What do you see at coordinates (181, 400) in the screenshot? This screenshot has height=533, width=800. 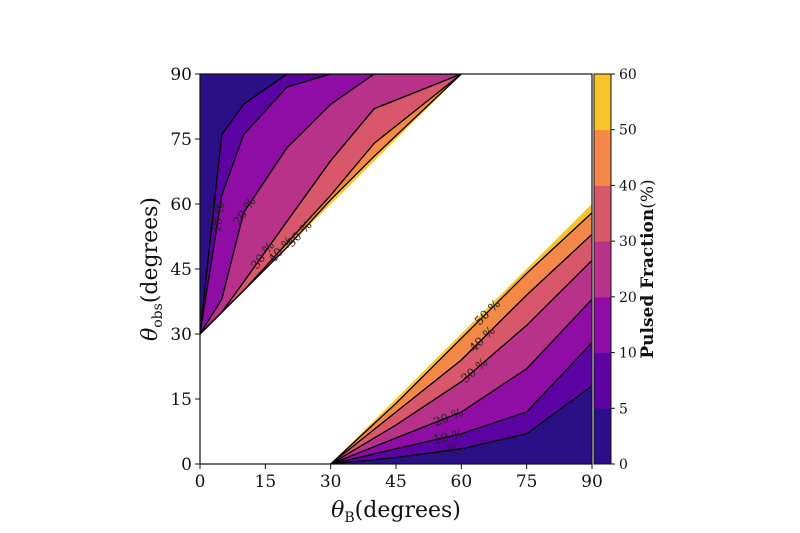 I see `y-tick-label: 15` at bounding box center [181, 400].